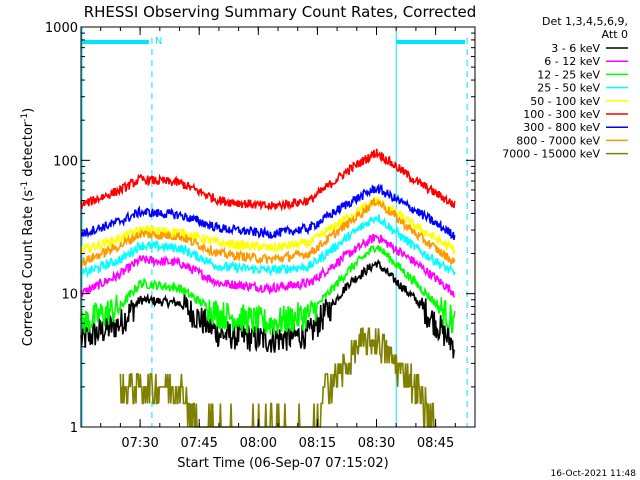  What do you see at coordinates (575, 48) in the screenshot?
I see `legend-label: 3 - 6 keV` at bounding box center [575, 48].